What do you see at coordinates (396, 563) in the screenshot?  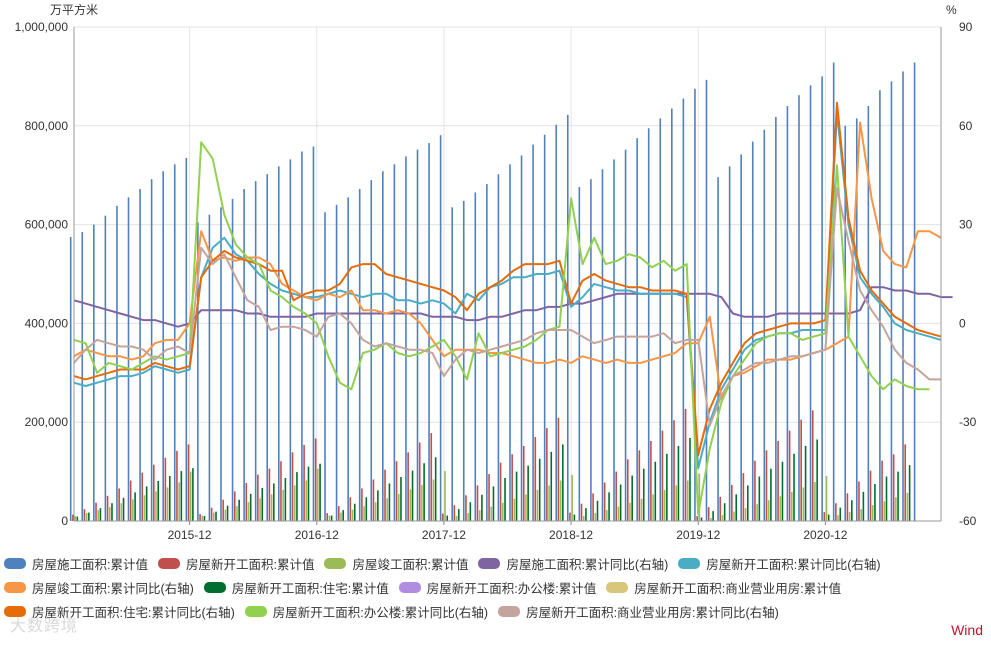 I see `legend-item: 房屋竣工面积:累计值` at bounding box center [396, 563].